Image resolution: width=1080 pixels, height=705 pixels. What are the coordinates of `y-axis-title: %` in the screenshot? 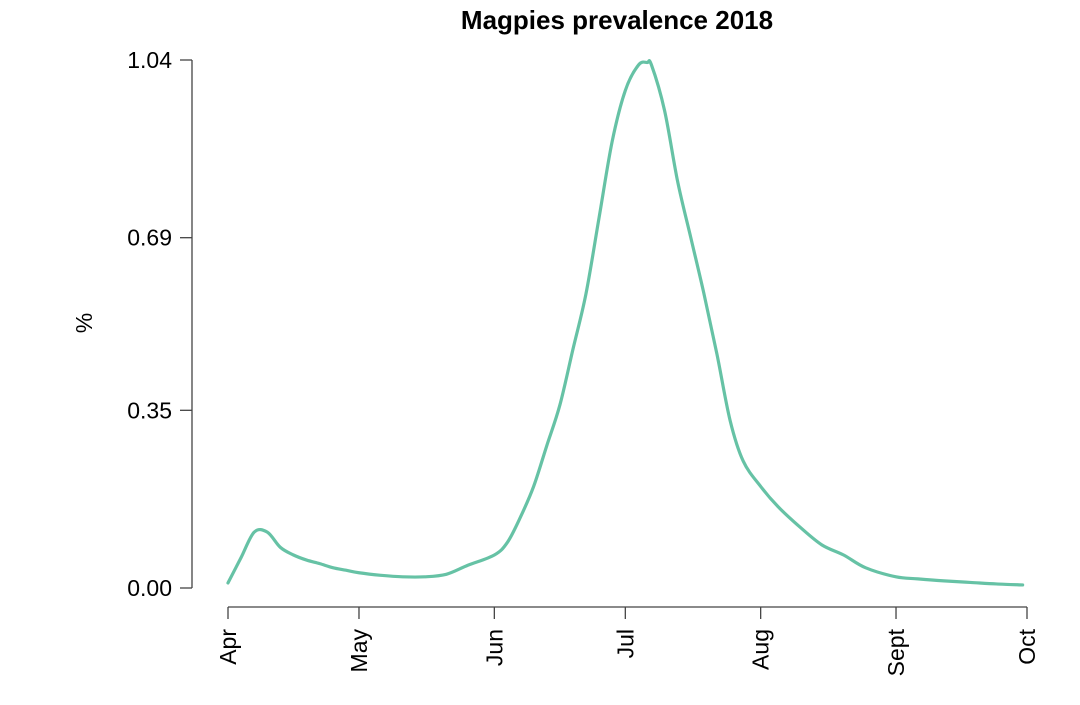 It's located at (84, 323).